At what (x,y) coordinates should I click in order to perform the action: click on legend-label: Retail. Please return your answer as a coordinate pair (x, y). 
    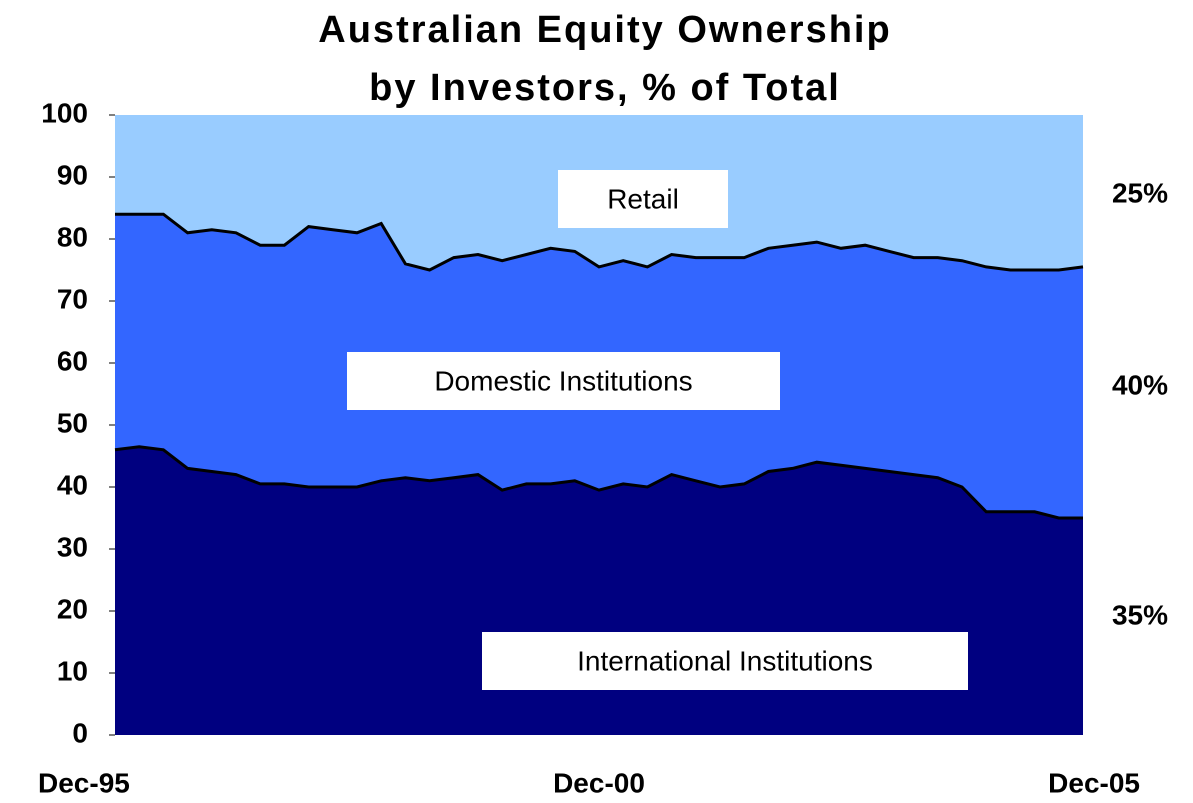
    Looking at the image, I should click on (643, 198).